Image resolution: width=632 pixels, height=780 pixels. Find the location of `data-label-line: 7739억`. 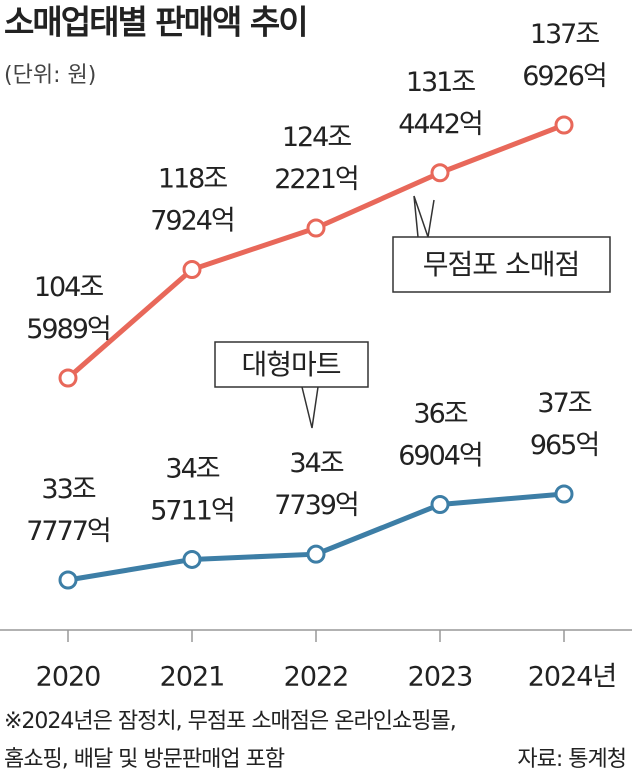

data-label-line: 7739억 is located at coordinates (316, 505).